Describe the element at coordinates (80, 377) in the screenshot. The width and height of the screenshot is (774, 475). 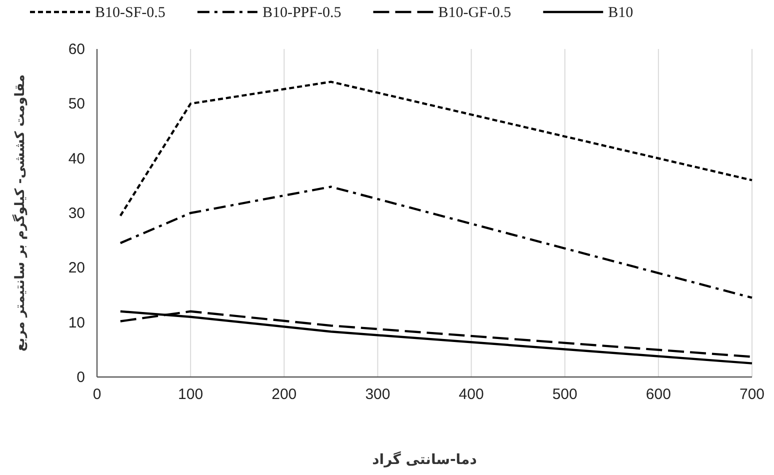
I see `y-tick-label: 0` at that location.